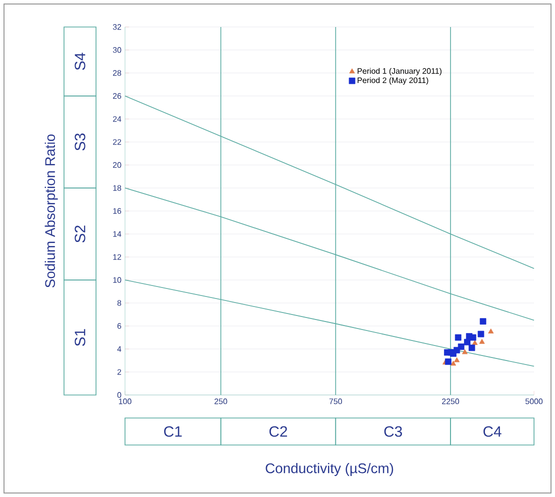  I want to click on y-axis-title: Sodium Absorption Ratio, so click(51, 211).